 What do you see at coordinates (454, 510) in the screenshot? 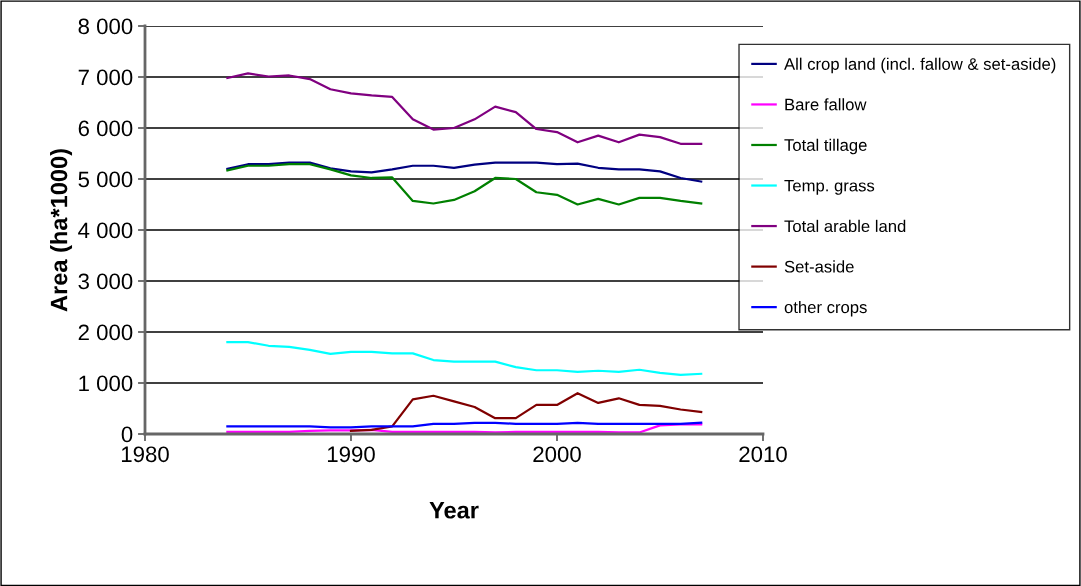
I see `x-axis-title: Year` at bounding box center [454, 510].